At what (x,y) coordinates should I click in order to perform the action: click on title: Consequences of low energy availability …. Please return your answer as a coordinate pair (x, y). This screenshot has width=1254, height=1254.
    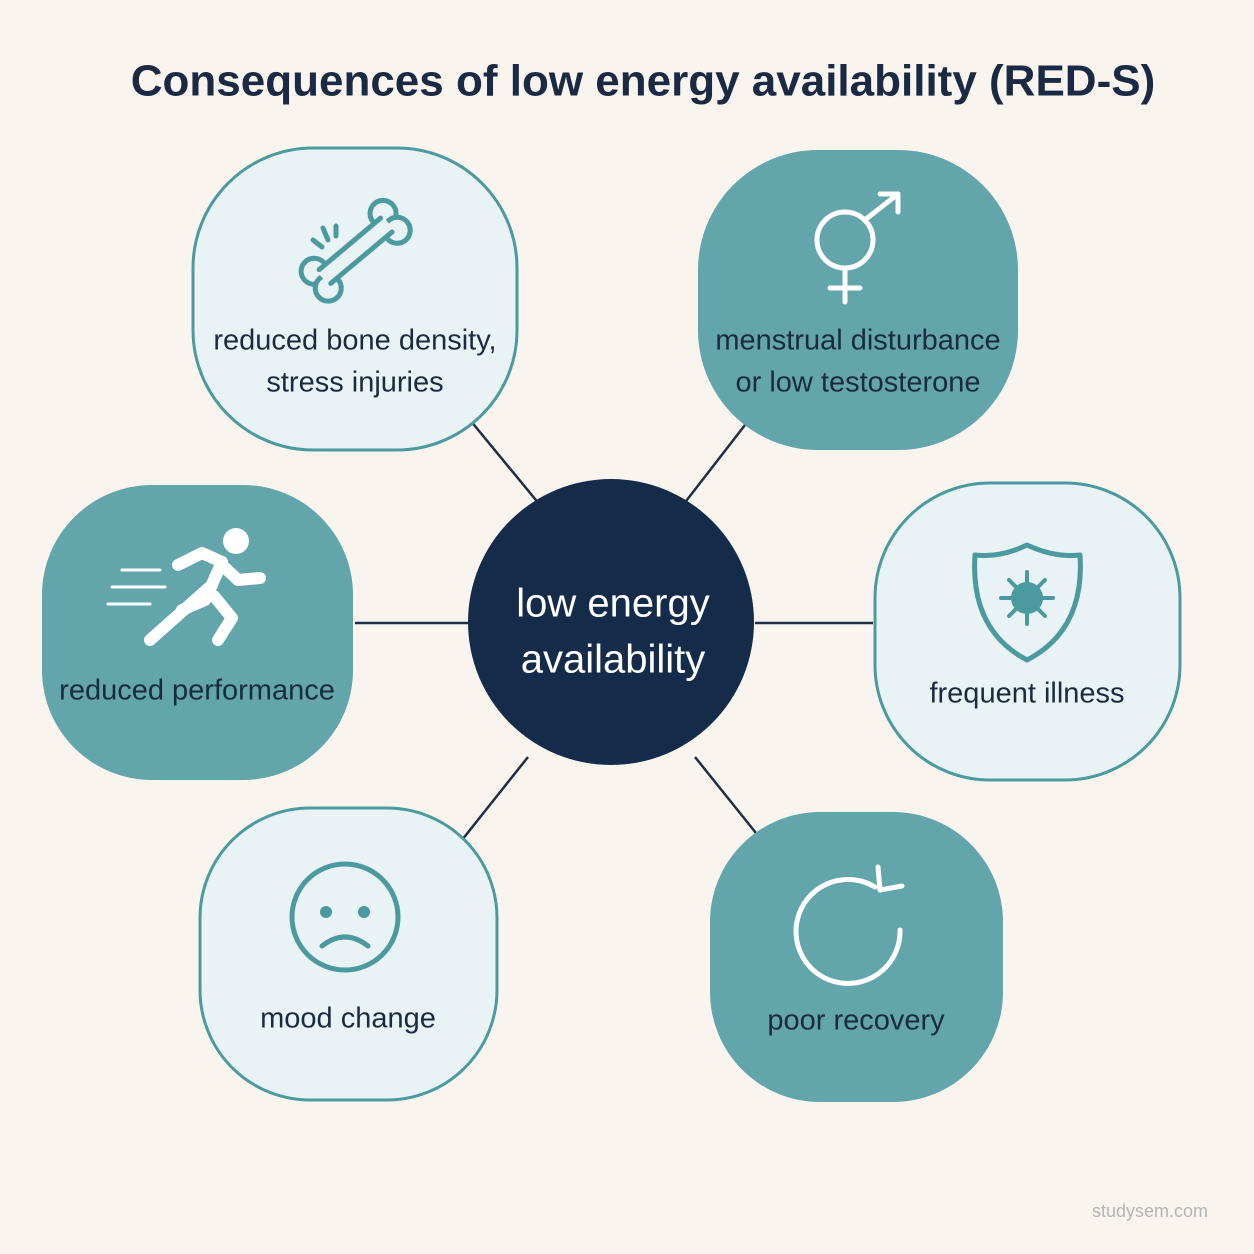
    Looking at the image, I should click on (643, 81).